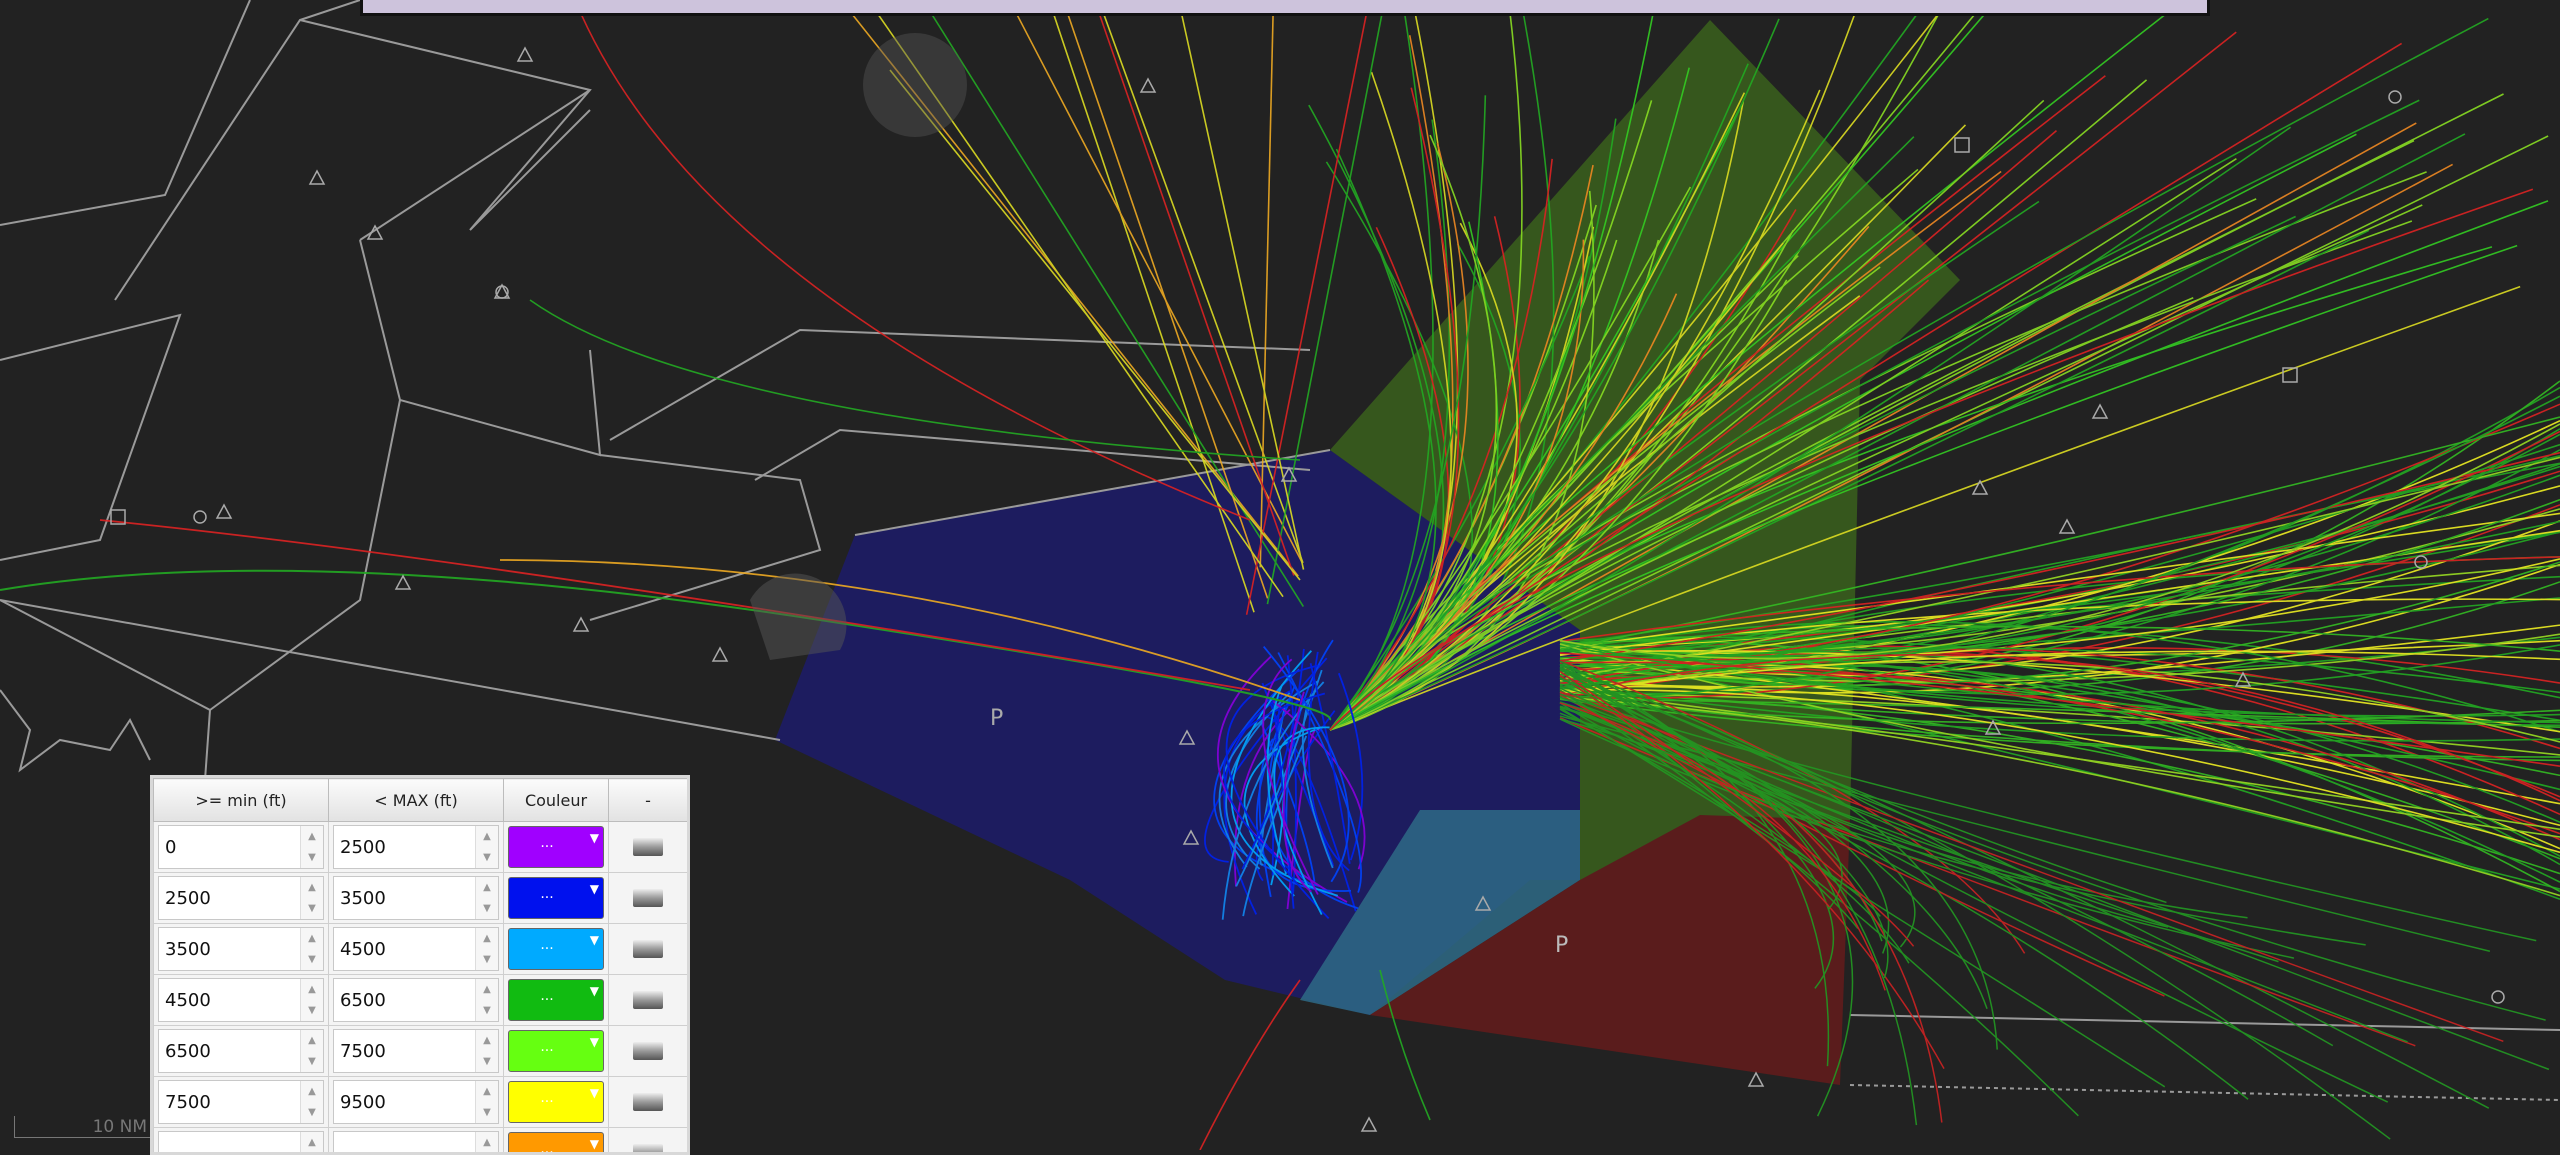 The image size is (2560, 1155). Describe the element at coordinates (170, 847) in the screenshot. I see `min-value: 0` at that location.